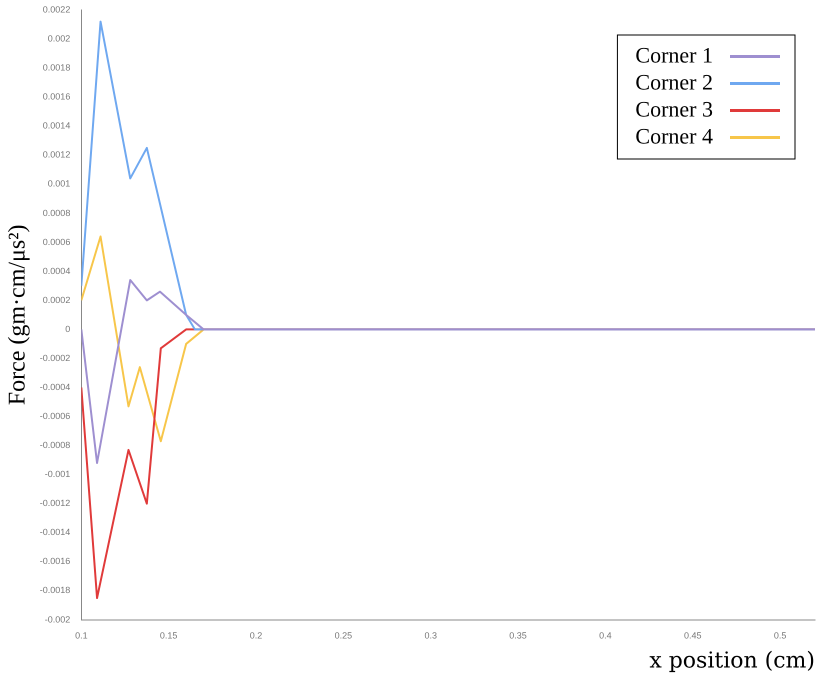 The width and height of the screenshot is (825, 679). I want to click on legend-label: Corner 3, so click(674, 109).